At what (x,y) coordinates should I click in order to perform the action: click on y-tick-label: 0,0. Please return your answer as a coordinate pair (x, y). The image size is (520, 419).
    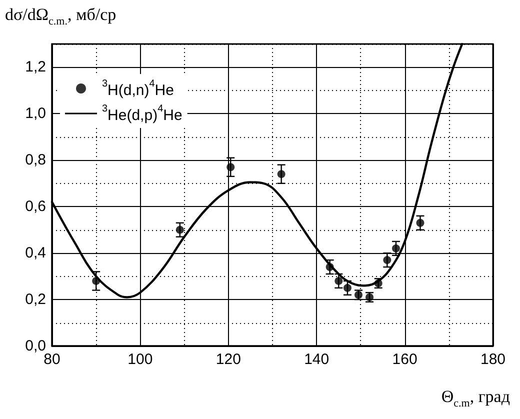
    Looking at the image, I should click on (35, 346).